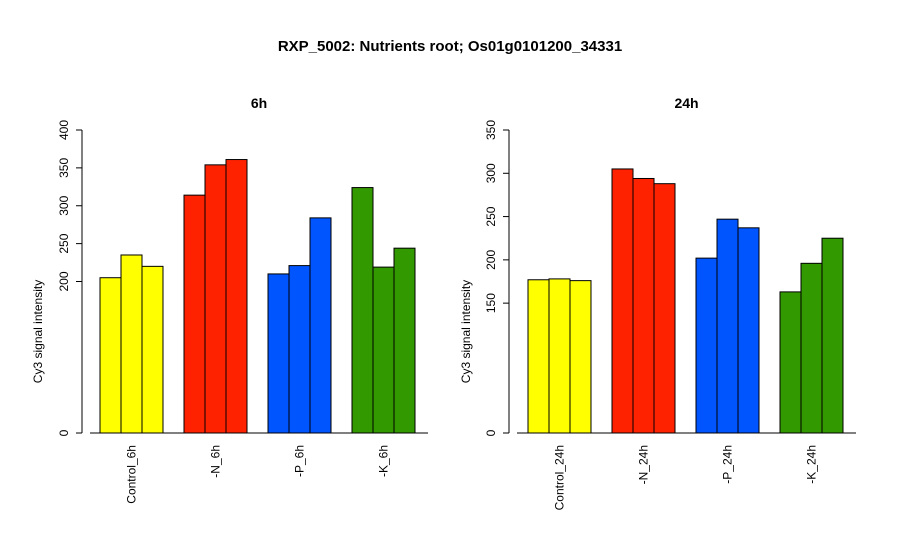  What do you see at coordinates (491, 303) in the screenshot?
I see `y-tick-label-1-1: 150` at bounding box center [491, 303].